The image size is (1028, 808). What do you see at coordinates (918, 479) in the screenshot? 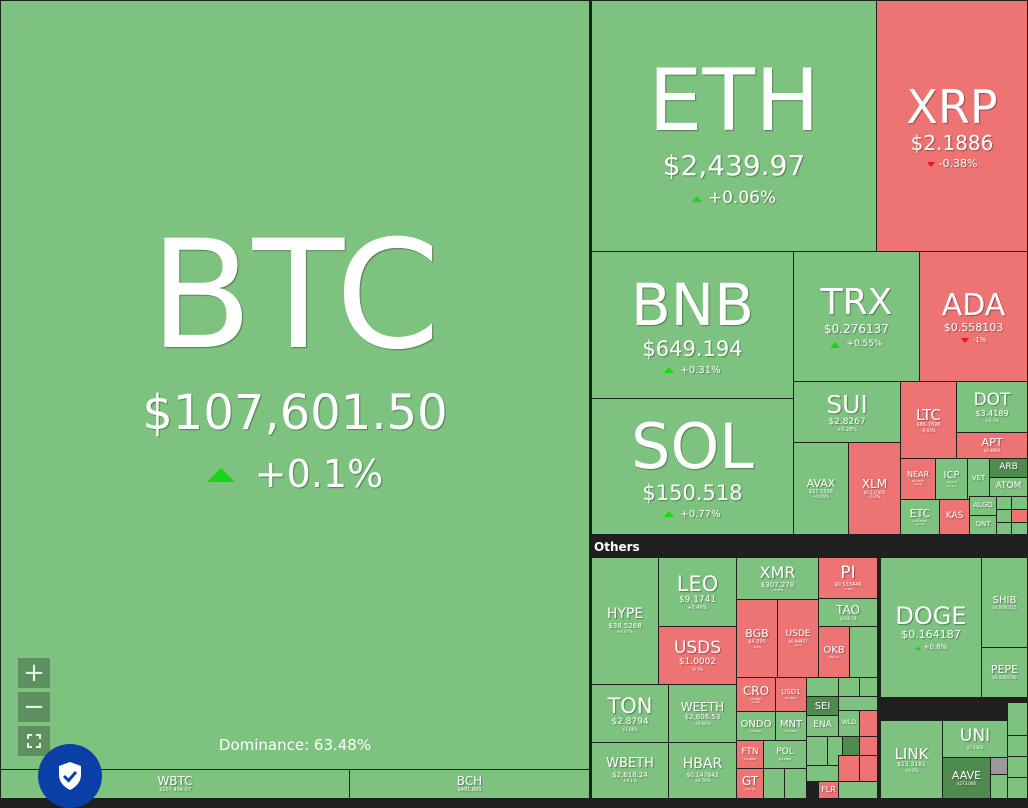
I see `tile-near: NEAR $2.1290 -0.5%` at bounding box center [918, 479].